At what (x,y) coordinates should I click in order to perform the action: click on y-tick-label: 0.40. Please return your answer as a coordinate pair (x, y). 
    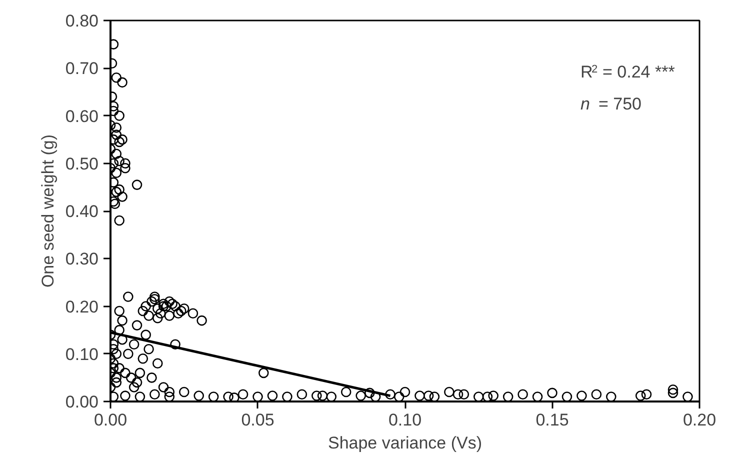
    Looking at the image, I should click on (82, 211).